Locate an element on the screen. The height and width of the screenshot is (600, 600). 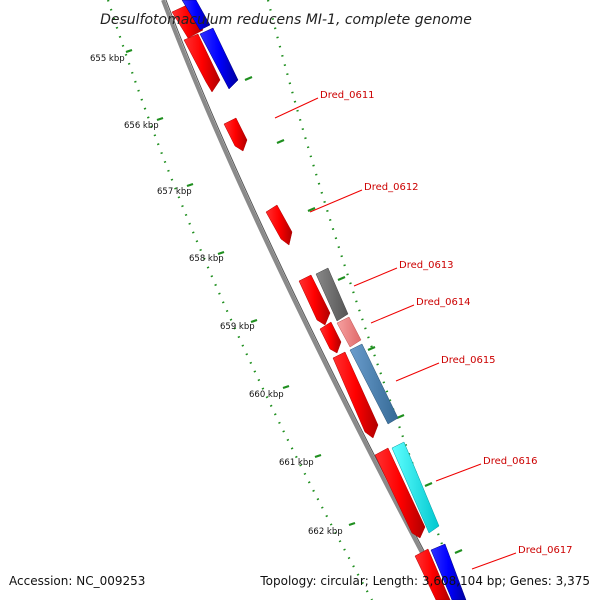
gene-label-dred-0614: Dred_0614 is located at coordinates (443, 302).